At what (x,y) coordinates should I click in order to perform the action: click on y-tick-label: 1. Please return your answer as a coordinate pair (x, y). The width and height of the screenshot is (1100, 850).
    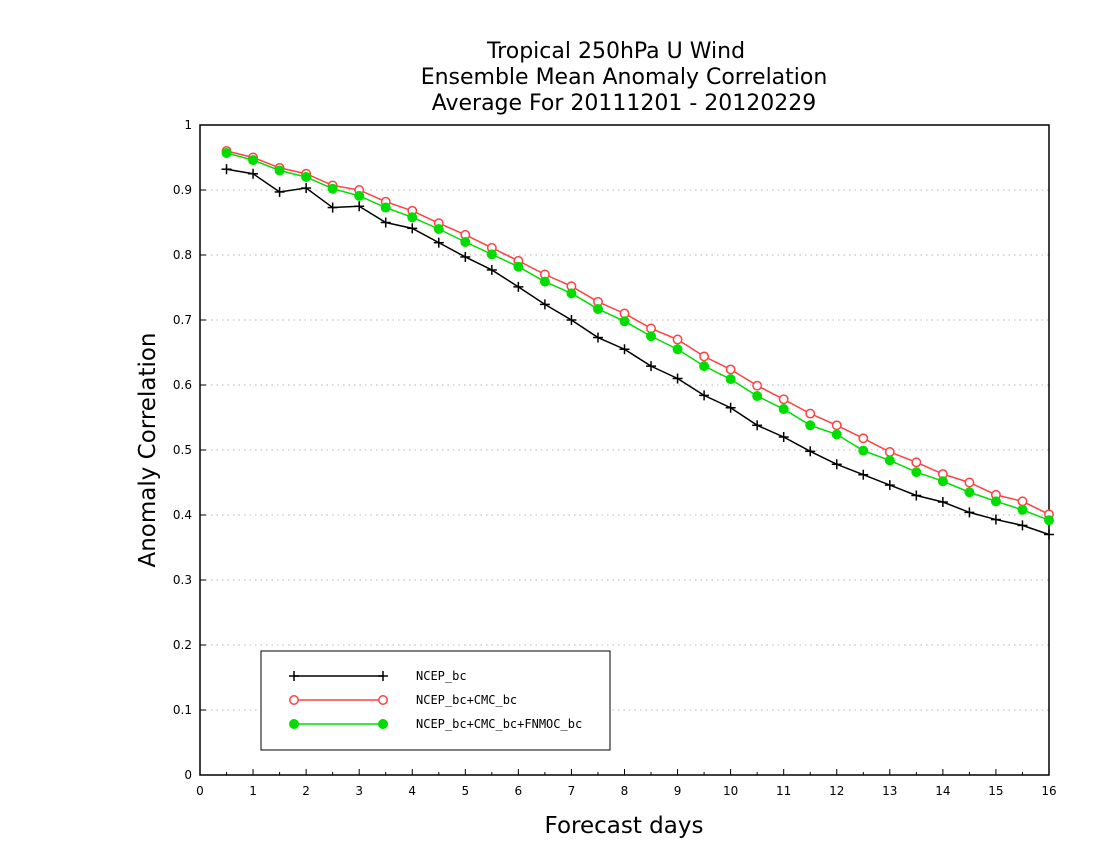
    Looking at the image, I should click on (188, 125).